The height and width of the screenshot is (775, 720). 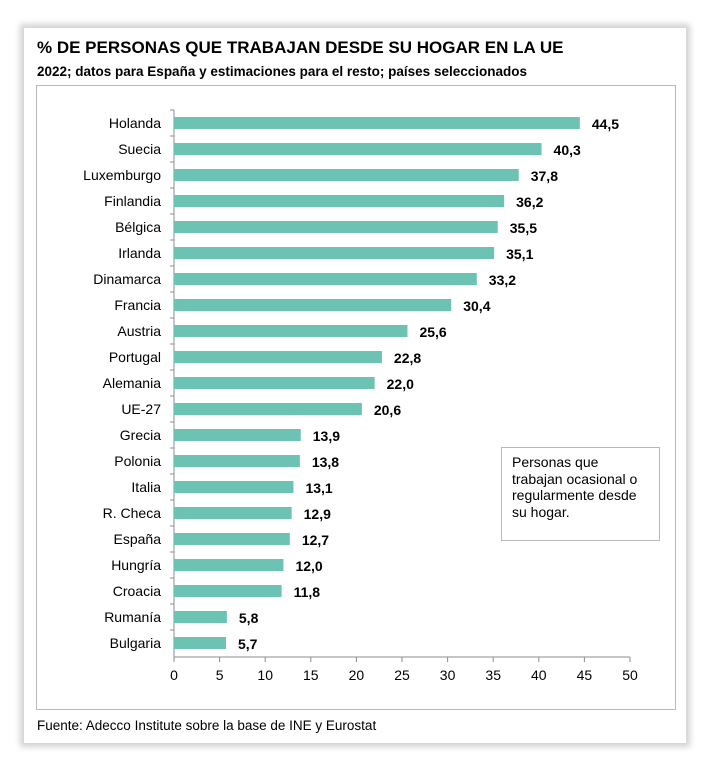 I want to click on category-label: Polonia, so click(x=137, y=461).